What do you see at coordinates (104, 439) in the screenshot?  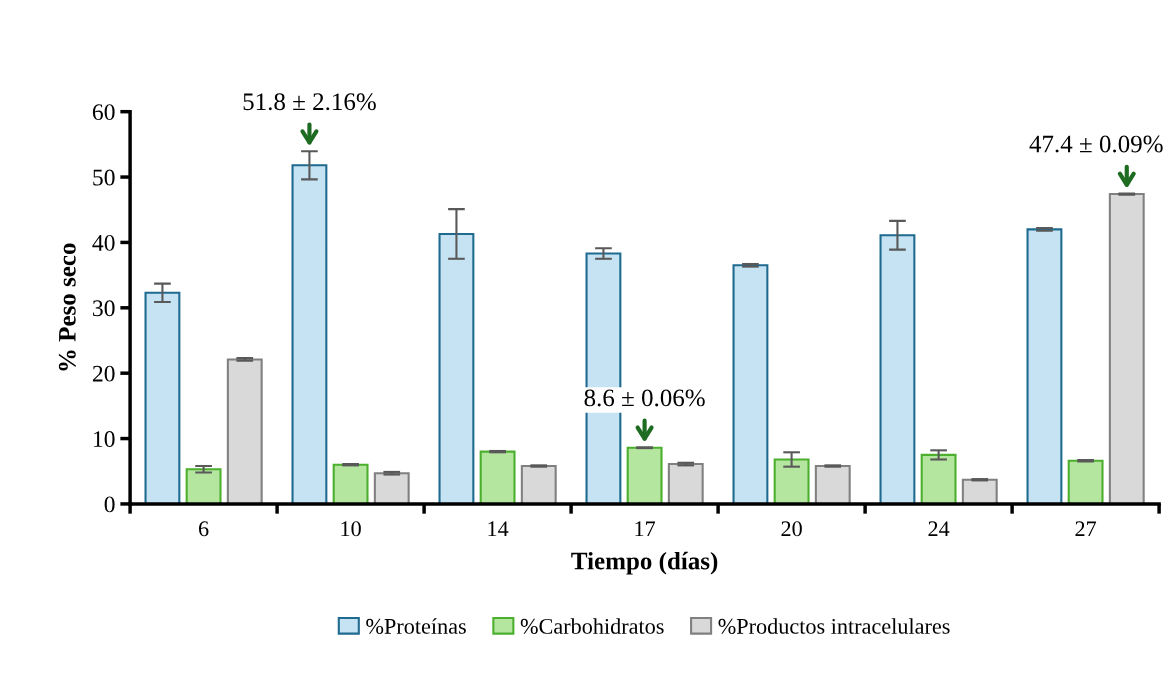 I see `y-tick-label: 10` at bounding box center [104, 439].